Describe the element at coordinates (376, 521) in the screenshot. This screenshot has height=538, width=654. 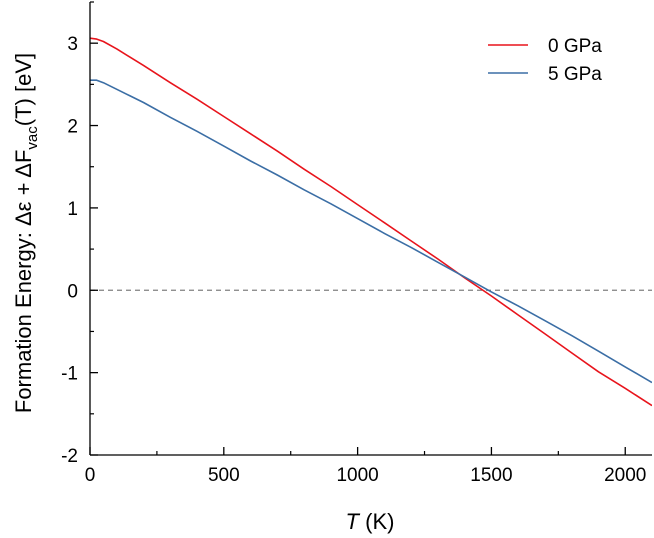
I see `x-axis-title-unit: (K)` at that location.